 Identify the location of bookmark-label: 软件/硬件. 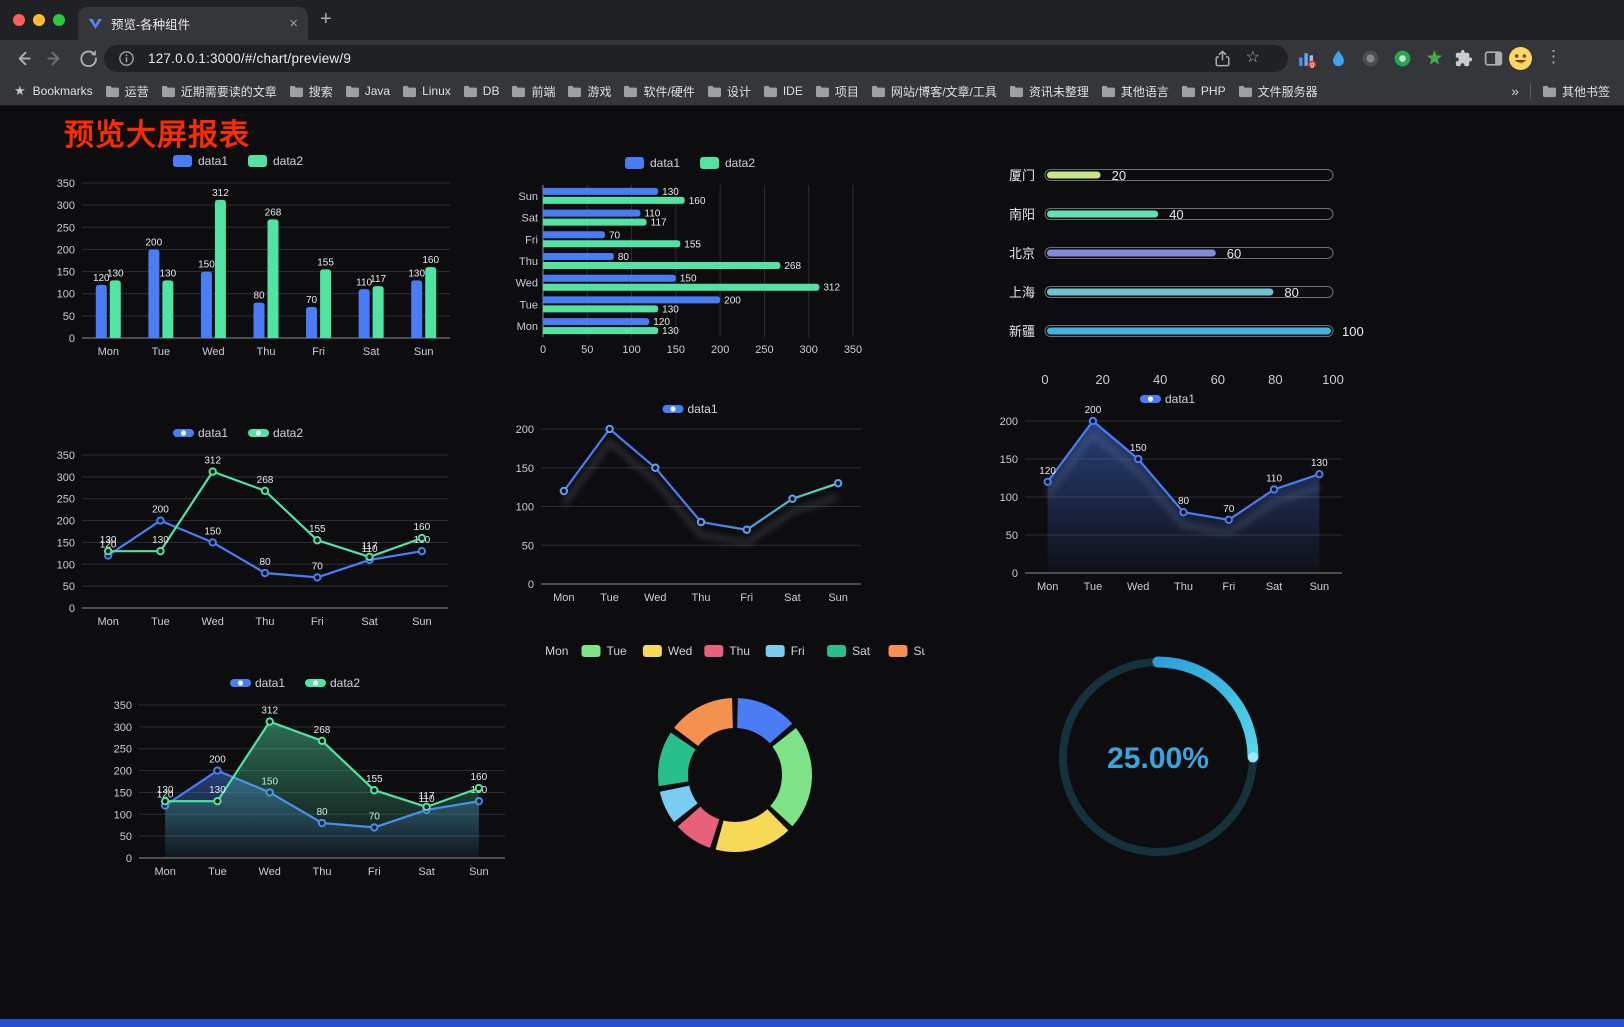
(669, 91).